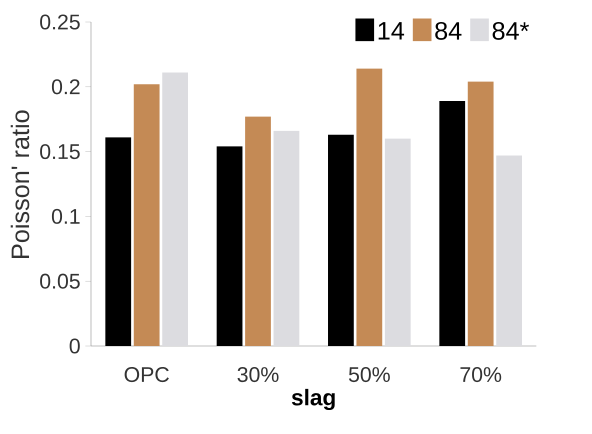 This screenshot has height=434, width=592. What do you see at coordinates (481, 374) in the screenshot?
I see `x-tick-label: 70%` at bounding box center [481, 374].